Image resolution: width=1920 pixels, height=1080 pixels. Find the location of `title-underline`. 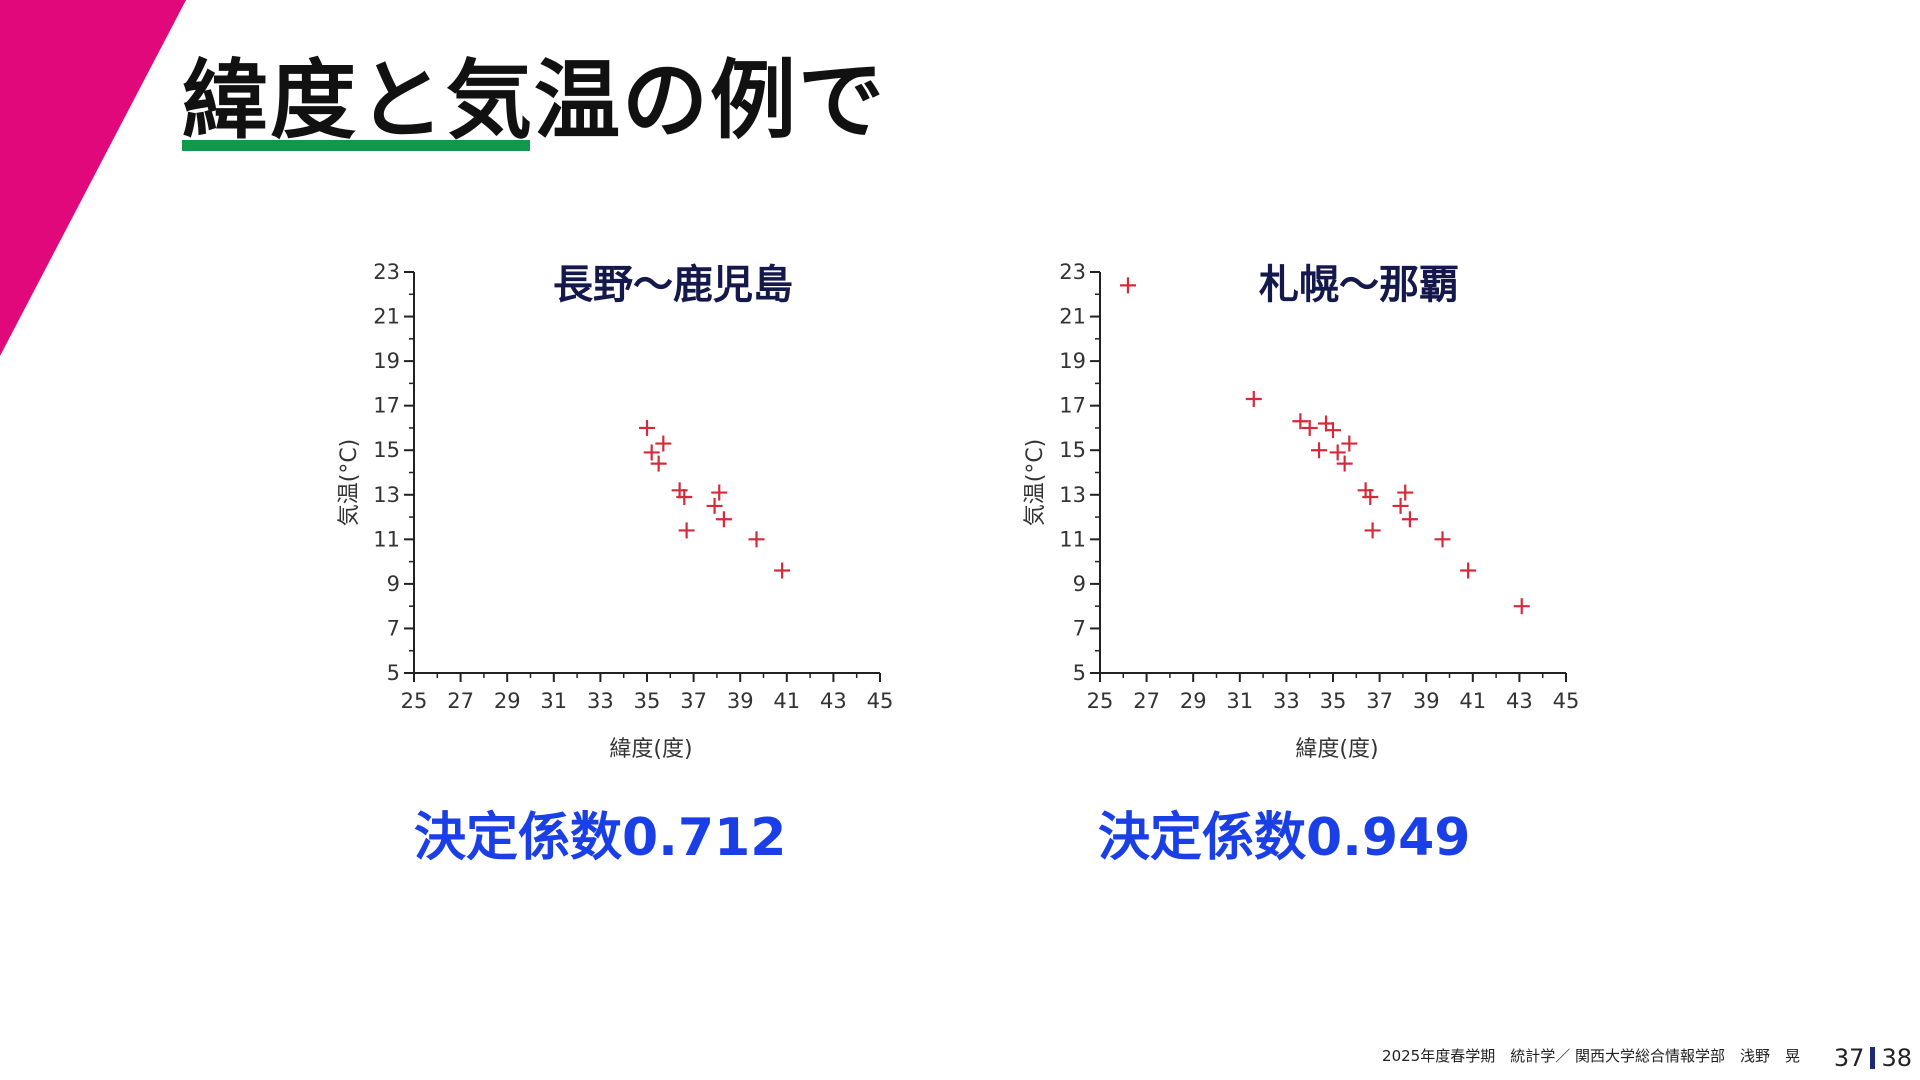

title-underline is located at coordinates (356, 145).